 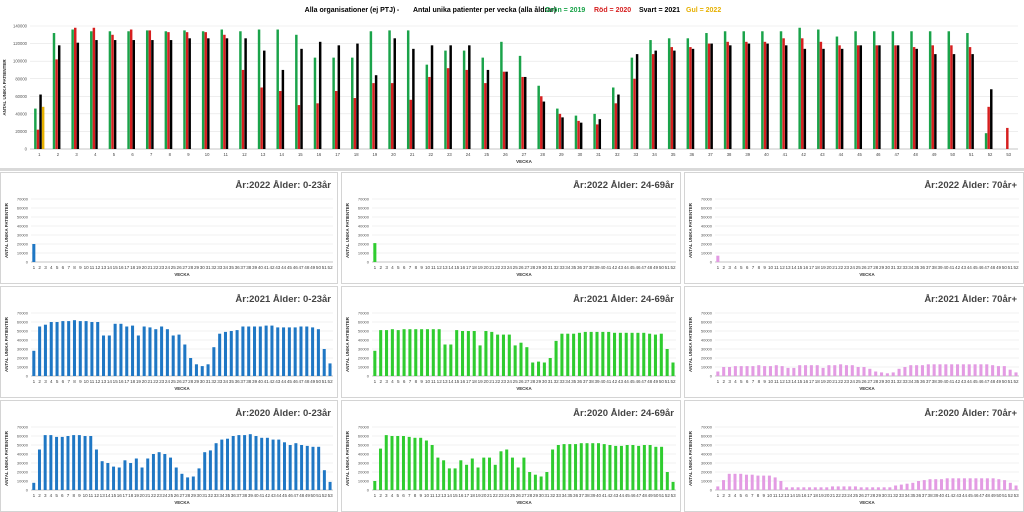 I want to click on x-tick-label: 22, so click(x=498, y=381).